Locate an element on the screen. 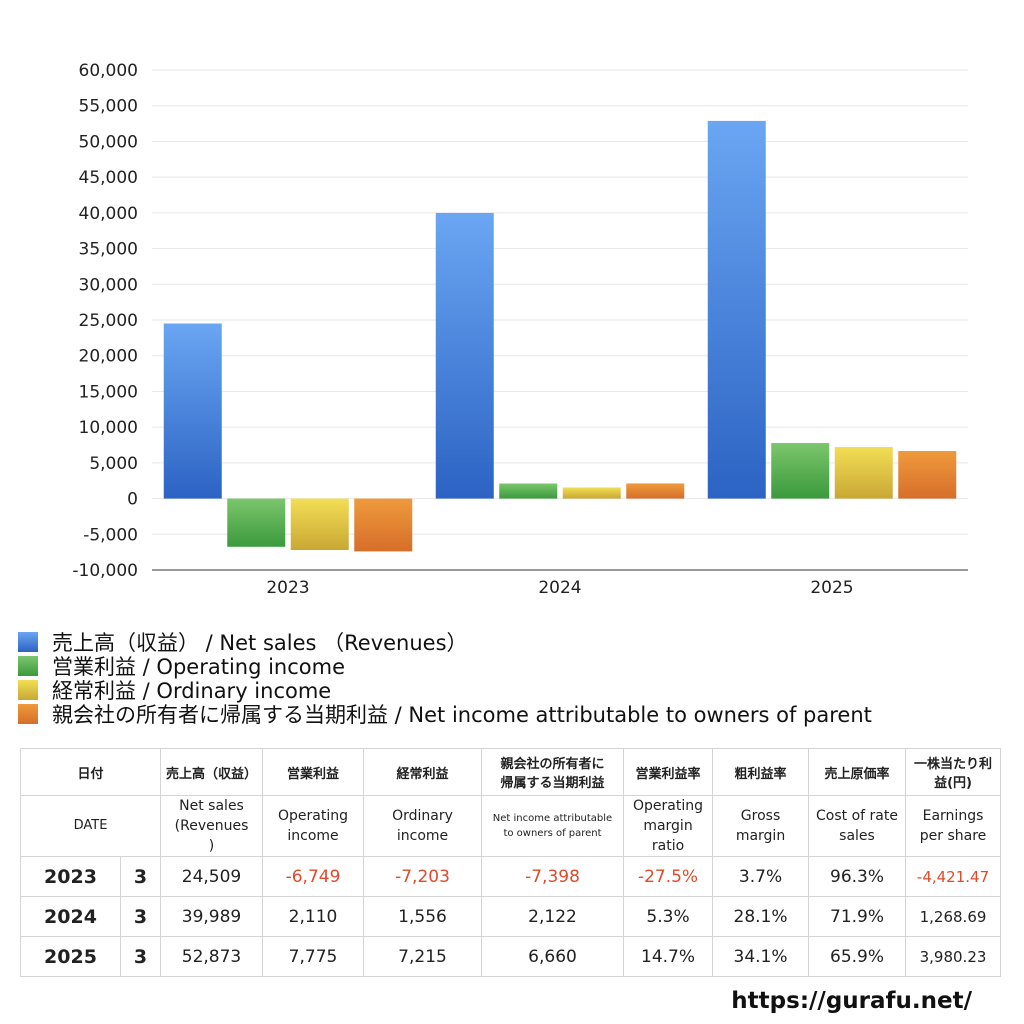 This screenshot has height=1024, width=1024. x-tick-label: 2023 is located at coordinates (287, 588).